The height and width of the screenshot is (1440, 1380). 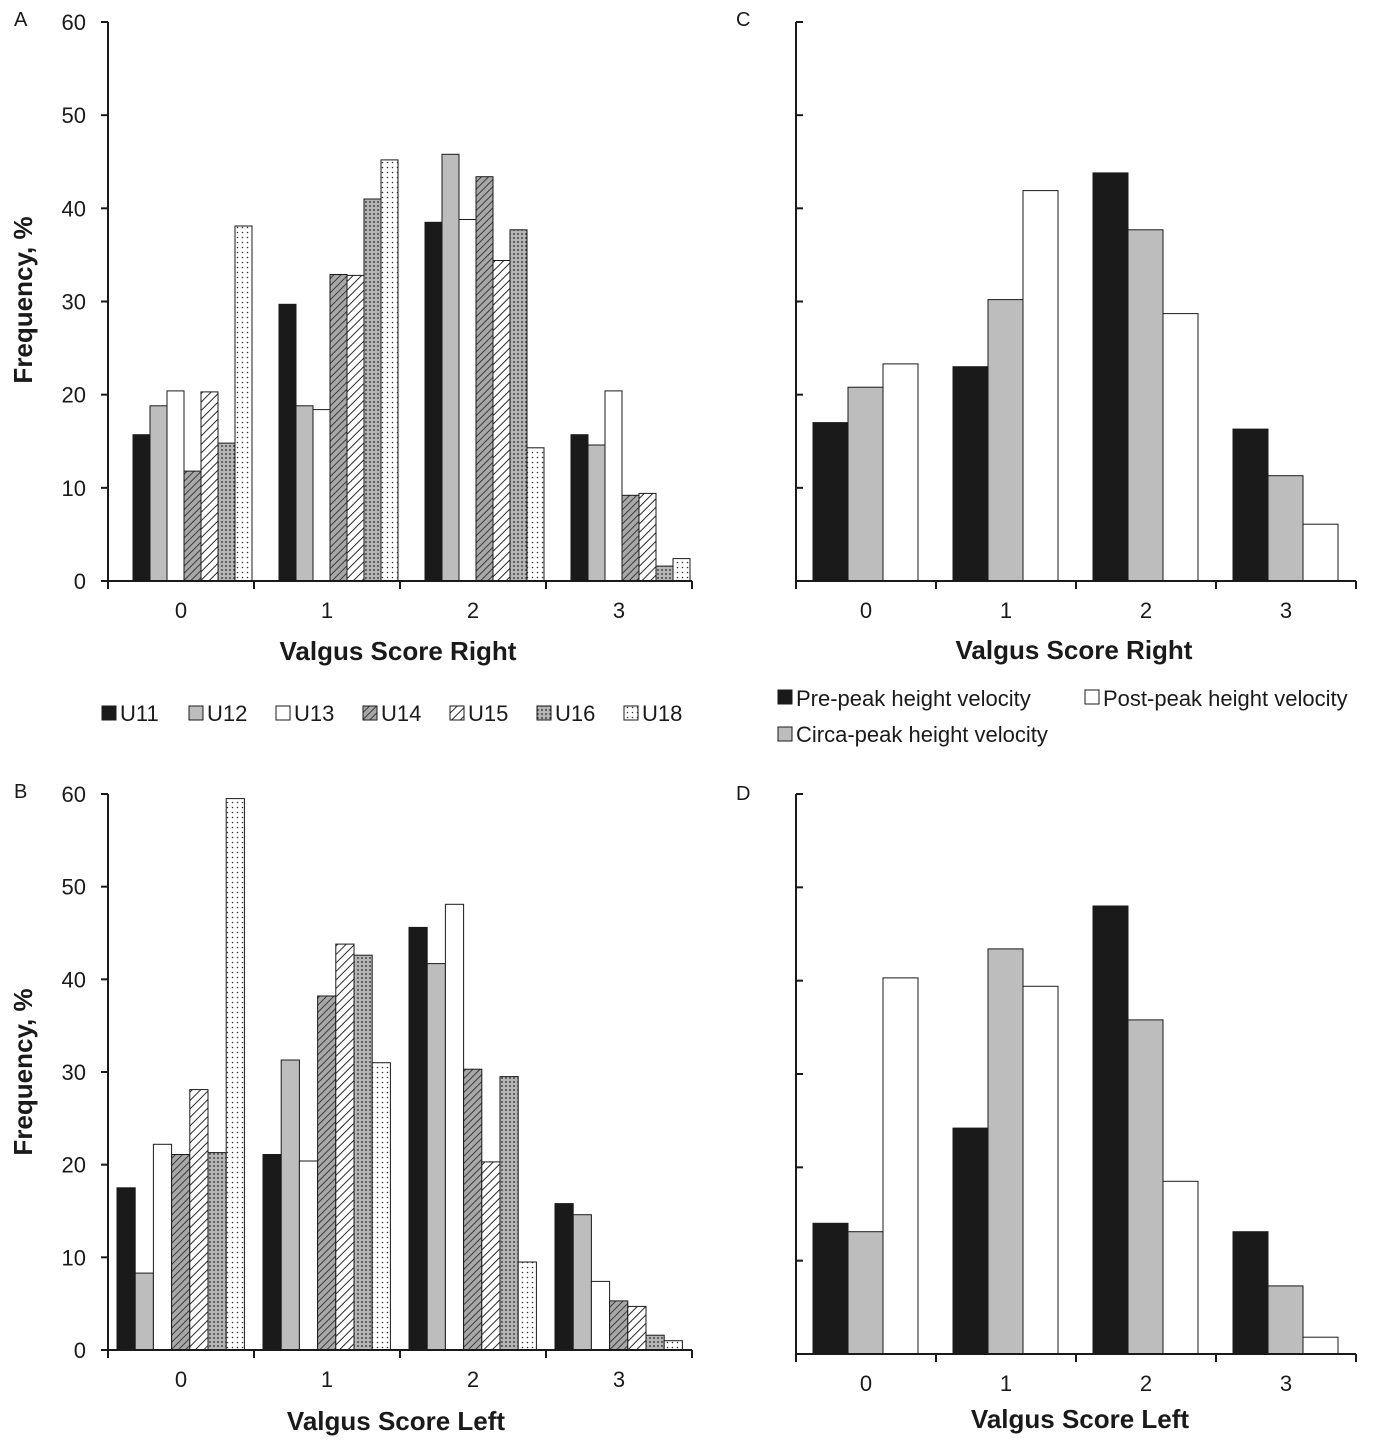 I want to click on legend-label-circa-peak: Circa-peak height velocity, so click(x=922, y=734).